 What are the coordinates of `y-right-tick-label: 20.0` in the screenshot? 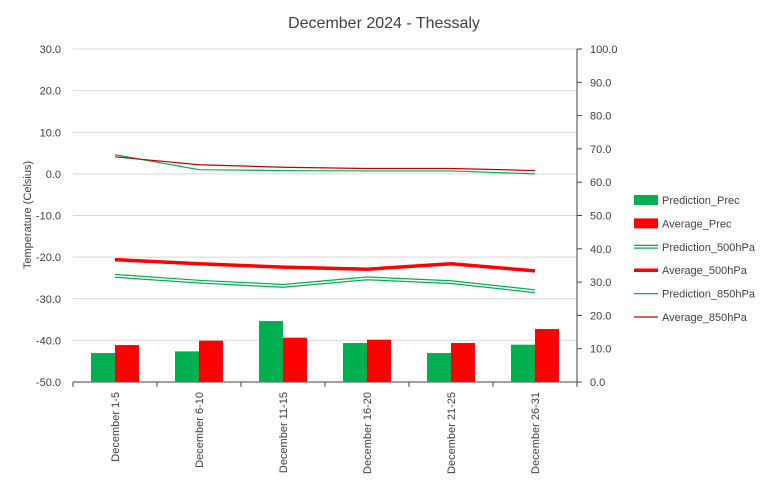 It's located at (600, 316).